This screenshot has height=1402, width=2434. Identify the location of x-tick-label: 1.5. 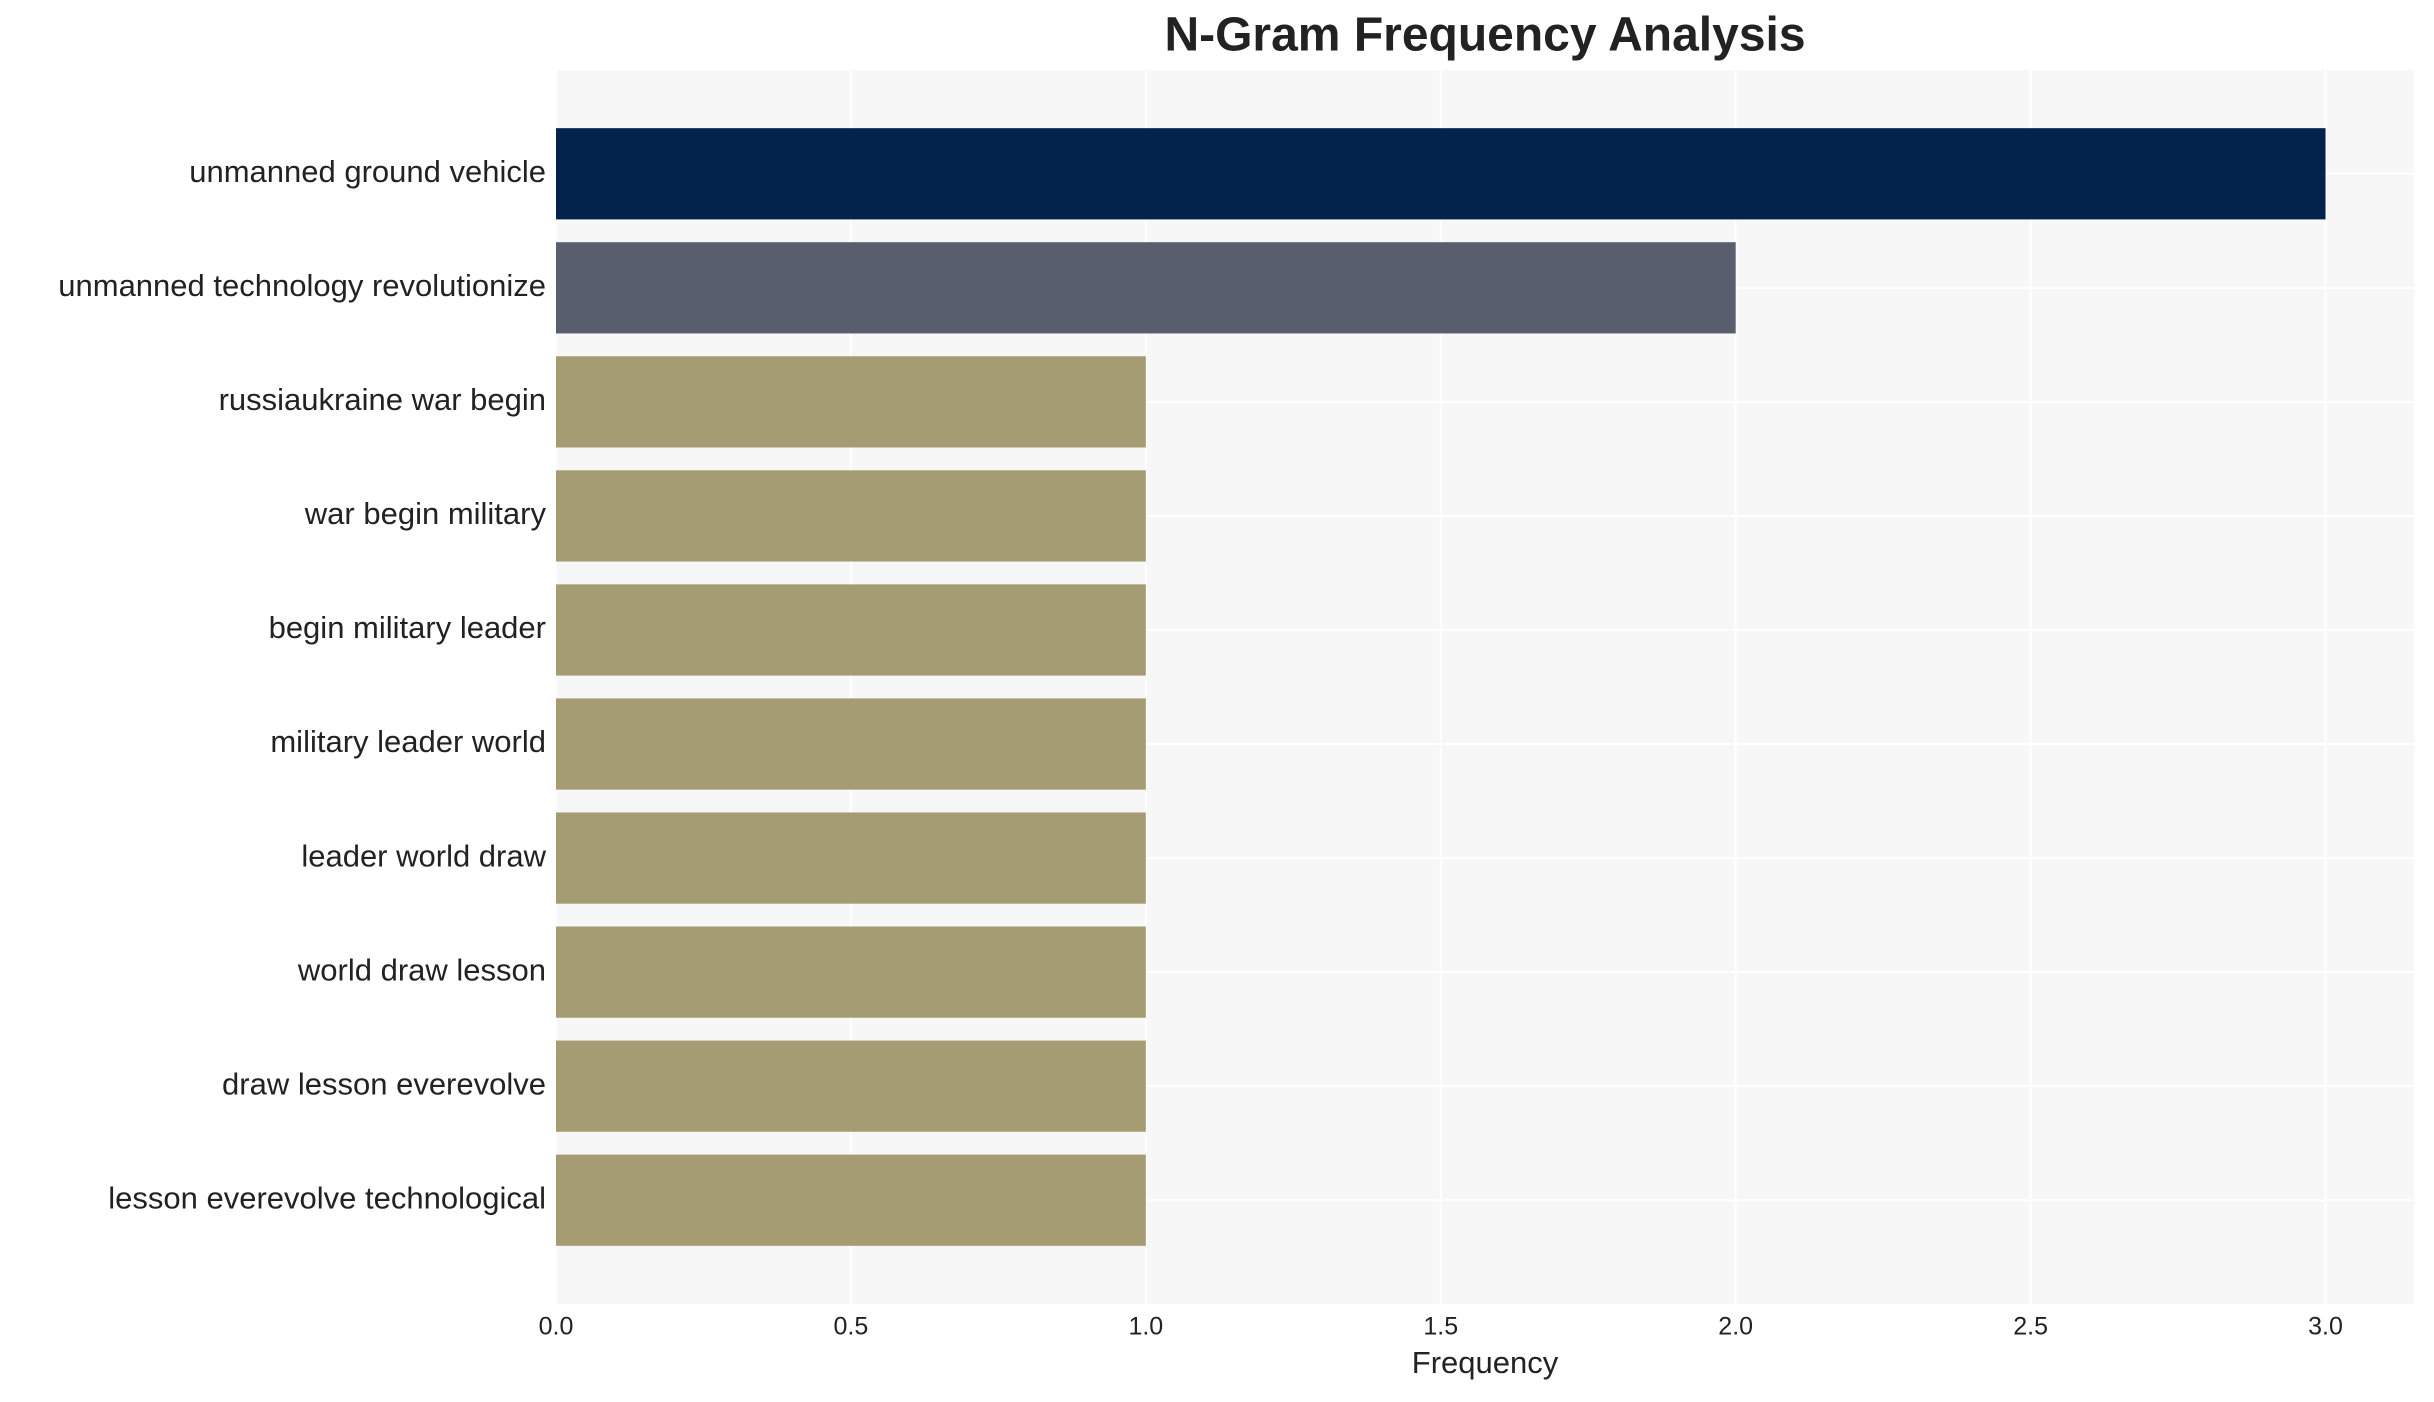
(1440, 1327).